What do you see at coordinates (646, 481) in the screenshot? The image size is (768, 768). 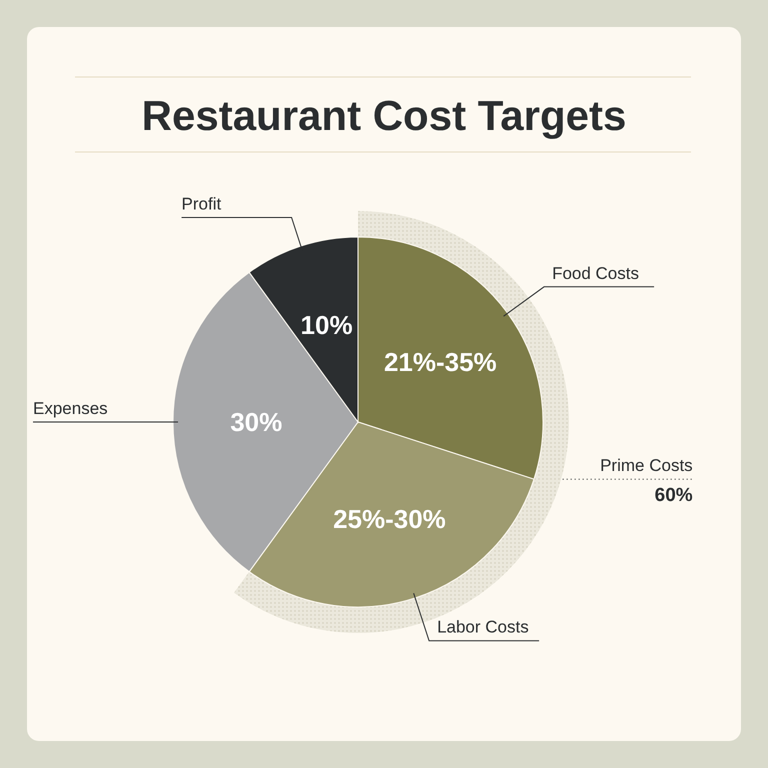 I see `text: Prime Costs 60%` at bounding box center [646, 481].